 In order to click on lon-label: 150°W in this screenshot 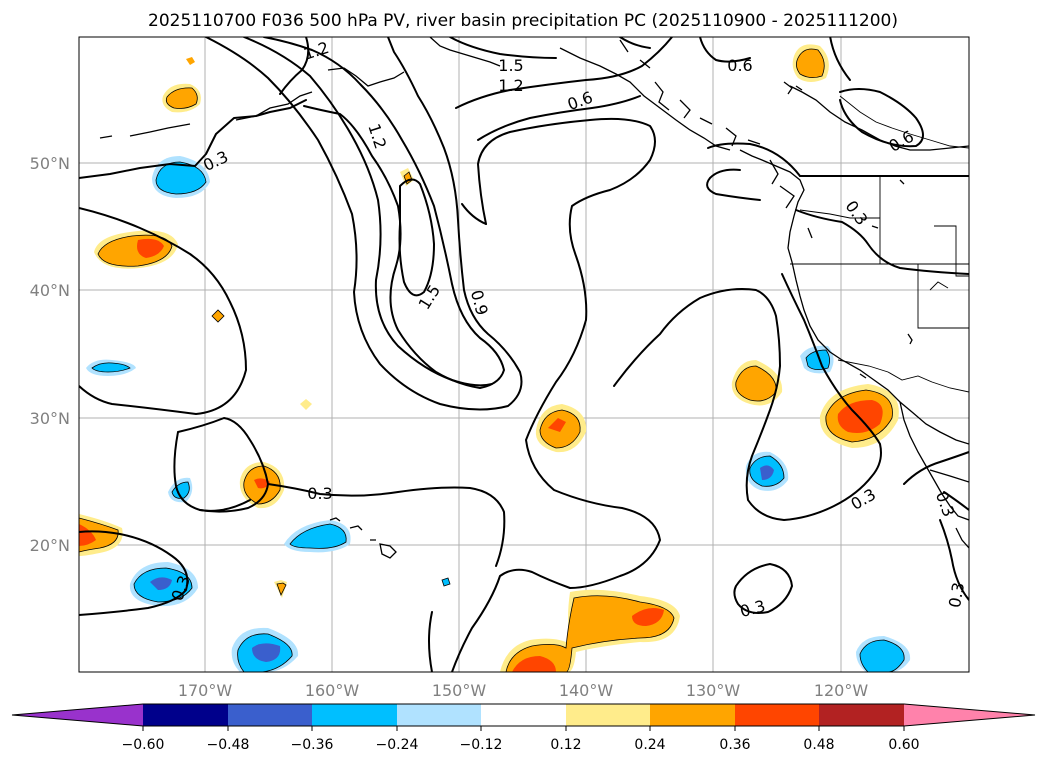, I will do `click(459, 690)`.